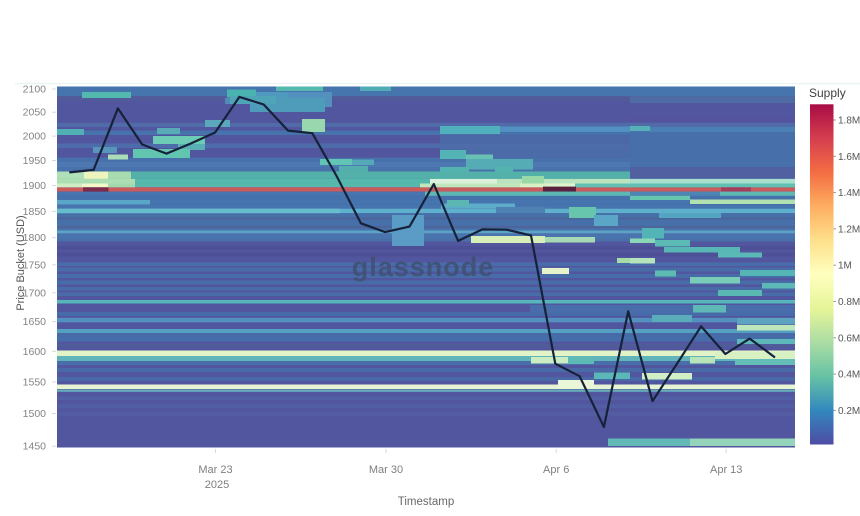 Image resolution: width=860 pixels, height=516 pixels. What do you see at coordinates (849, 229) in the screenshot?
I see `svg-text: 1.2M` at bounding box center [849, 229].